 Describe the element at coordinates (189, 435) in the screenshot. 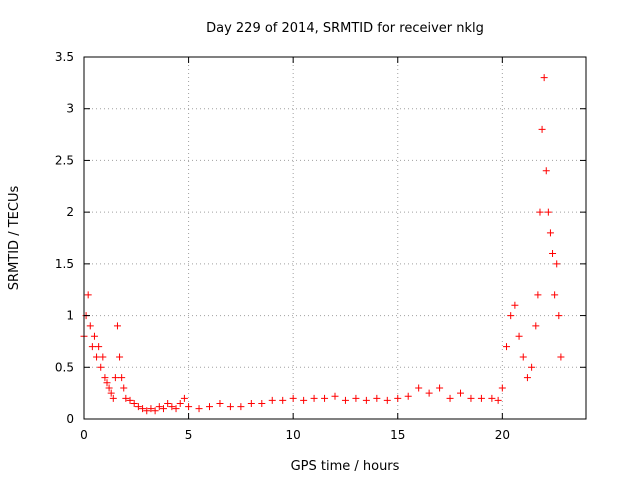

I see `x-tick-label: 5` at that location.